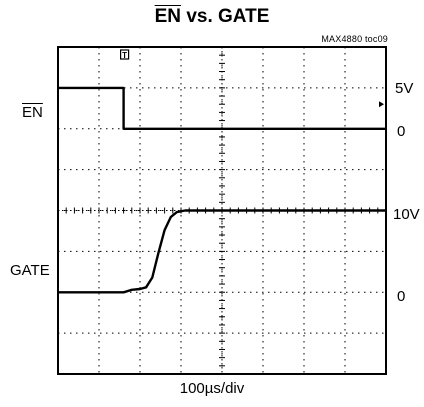 This screenshot has height=407, width=424. I want to click on en-high-level-label: 5V, so click(404, 88).